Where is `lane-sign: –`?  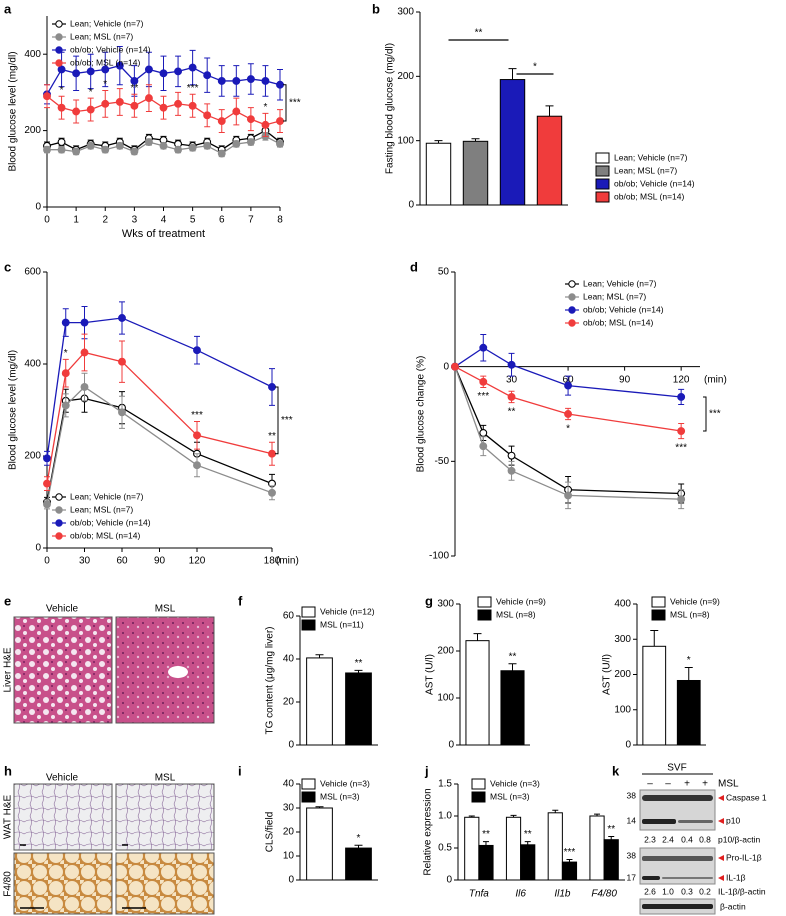 lane-sign: – is located at coordinates (668, 784).